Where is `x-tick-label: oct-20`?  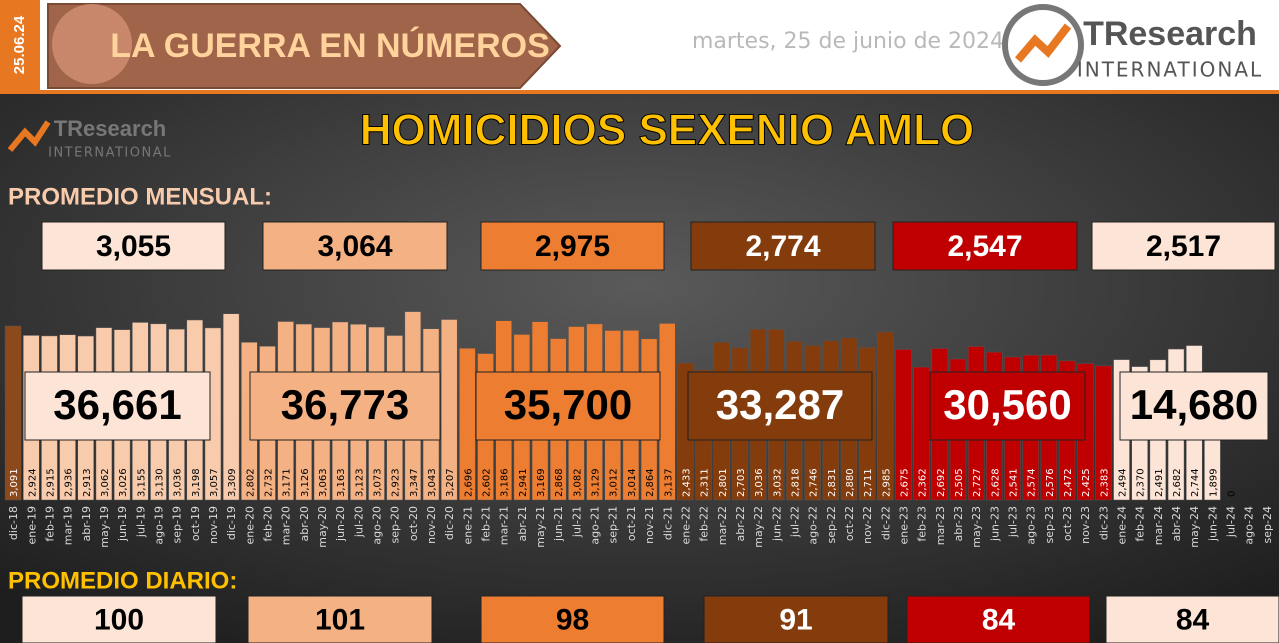
x-tick-label: oct-20 is located at coordinates (413, 523).